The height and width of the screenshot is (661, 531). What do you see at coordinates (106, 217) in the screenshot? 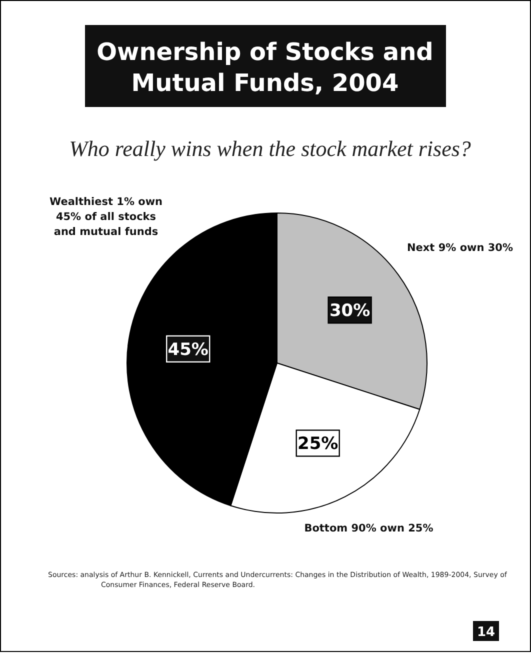
I see `slice-label: Wealthiest 1% own 45% of all stocks and mutual funds` at bounding box center [106, 217].